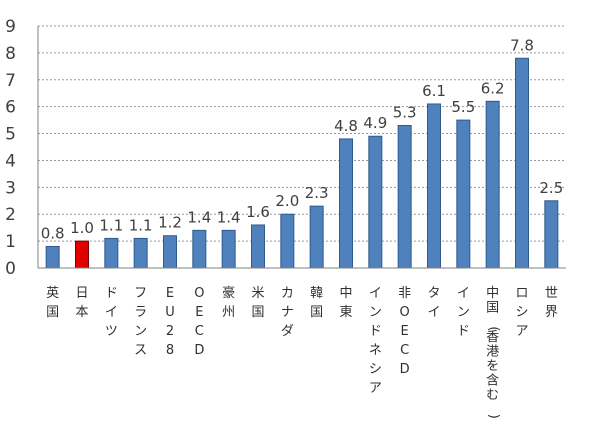 This screenshot has height=441, width=600. What do you see at coordinates (434, 91) in the screenshot?
I see `data-label: 6.1` at bounding box center [434, 91].